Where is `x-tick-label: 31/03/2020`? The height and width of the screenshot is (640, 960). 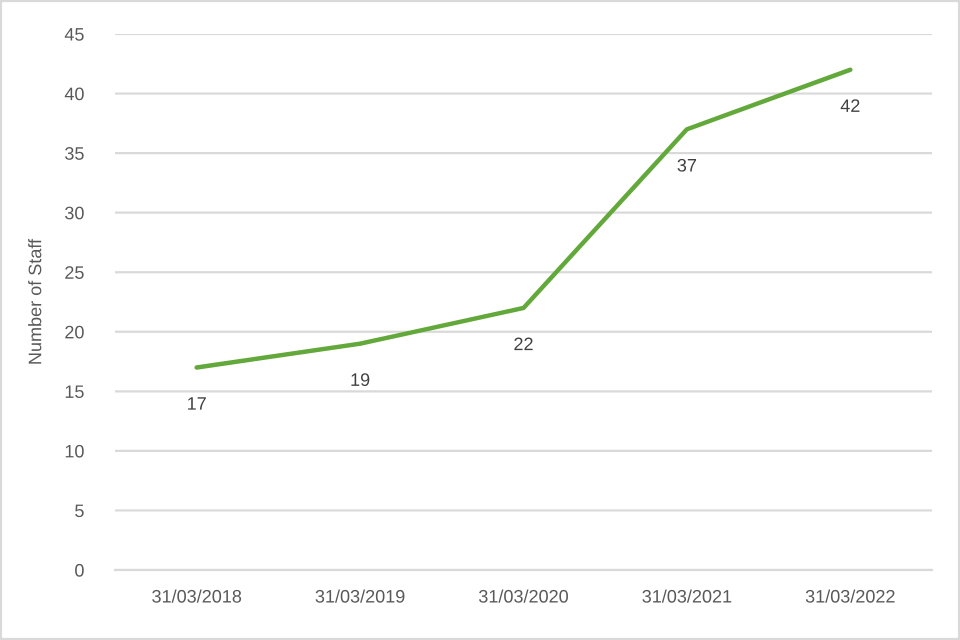
x-tick-label: 31/03/2020 is located at coordinates (523, 596).